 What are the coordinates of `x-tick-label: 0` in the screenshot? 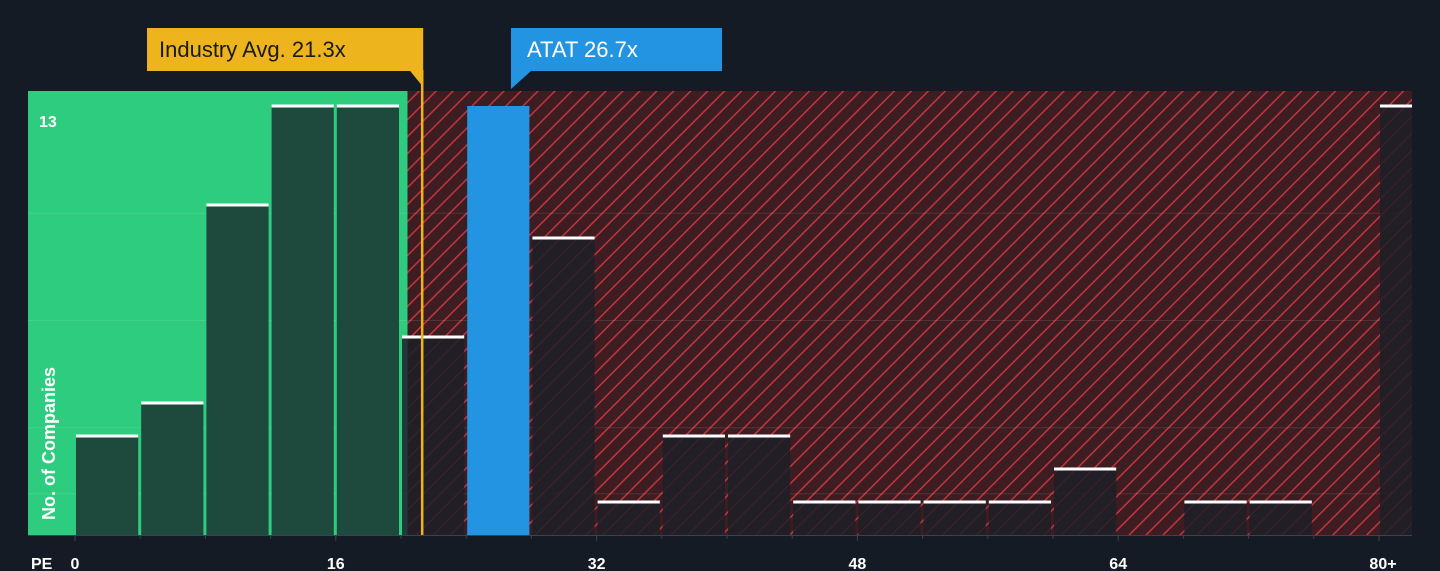 It's located at (75, 563).